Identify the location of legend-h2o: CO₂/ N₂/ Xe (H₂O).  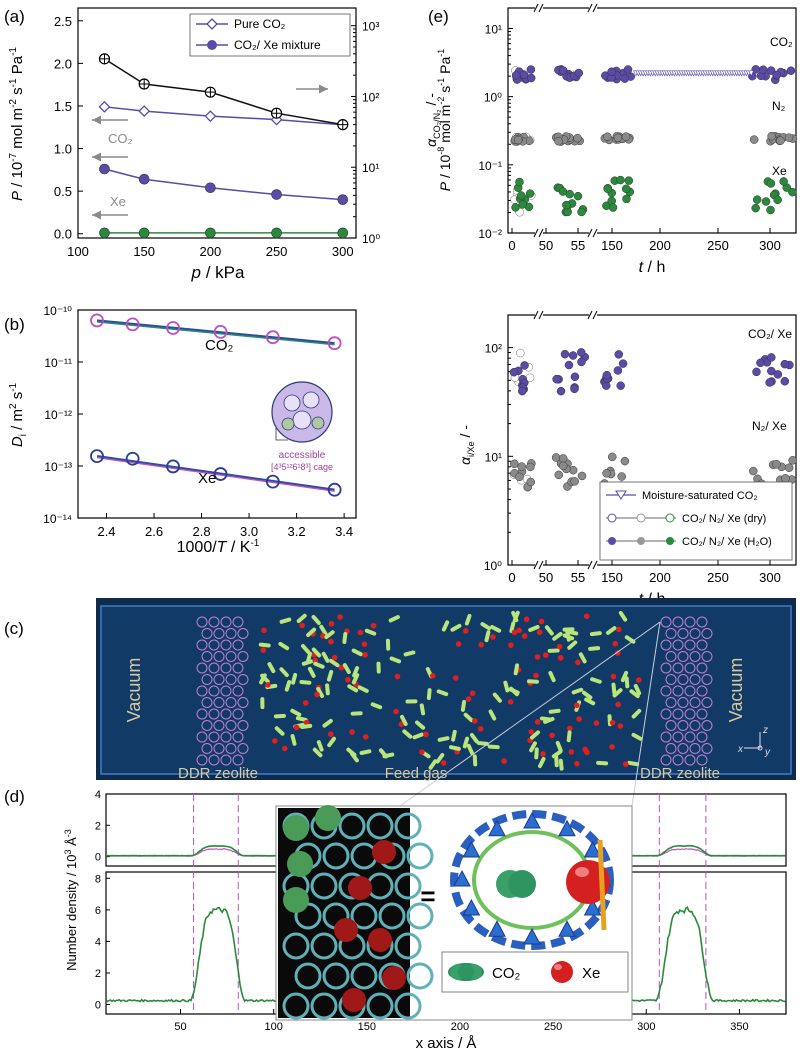
(727, 542).